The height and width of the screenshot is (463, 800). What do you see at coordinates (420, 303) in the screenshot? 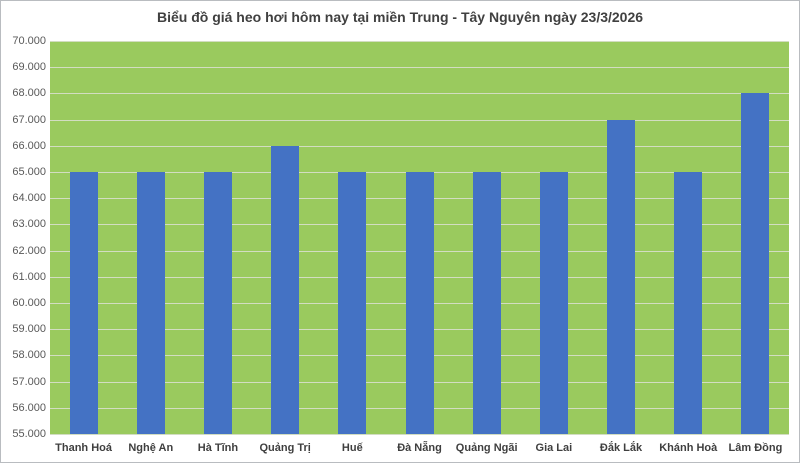
I see `bar-đà-nẵng` at bounding box center [420, 303].